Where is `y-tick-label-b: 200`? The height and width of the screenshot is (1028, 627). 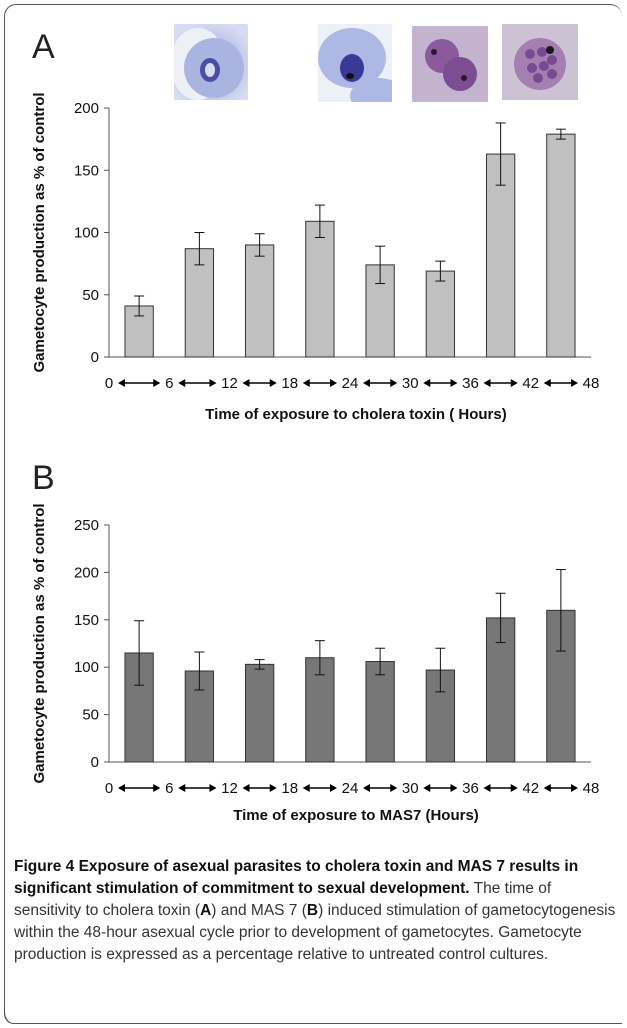
y-tick-label-b: 200 is located at coordinates (86, 572).